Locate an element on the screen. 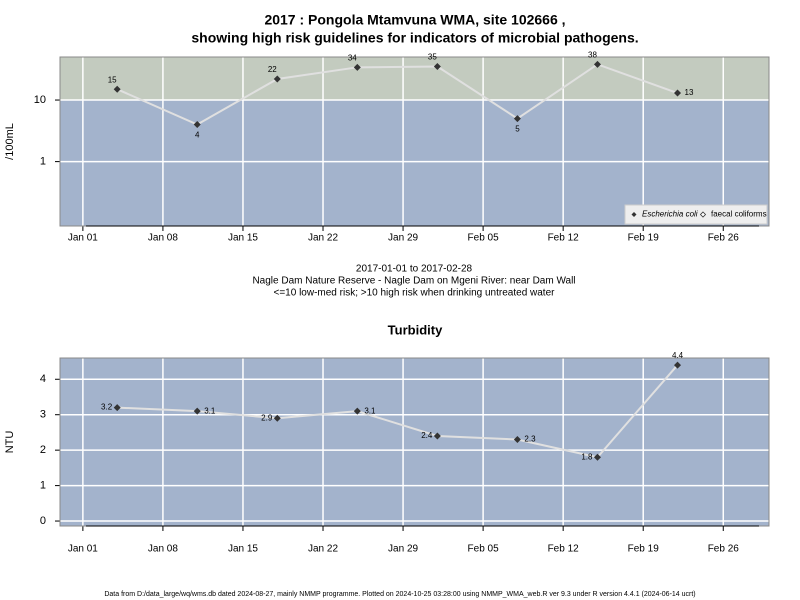  y-tick-label: 2 is located at coordinates (43, 450).